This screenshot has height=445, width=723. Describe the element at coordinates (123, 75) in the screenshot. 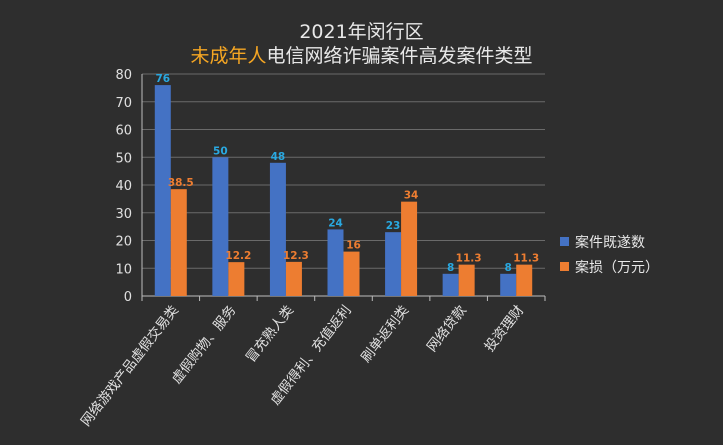

I see `y-tick-label: 80` at that location.